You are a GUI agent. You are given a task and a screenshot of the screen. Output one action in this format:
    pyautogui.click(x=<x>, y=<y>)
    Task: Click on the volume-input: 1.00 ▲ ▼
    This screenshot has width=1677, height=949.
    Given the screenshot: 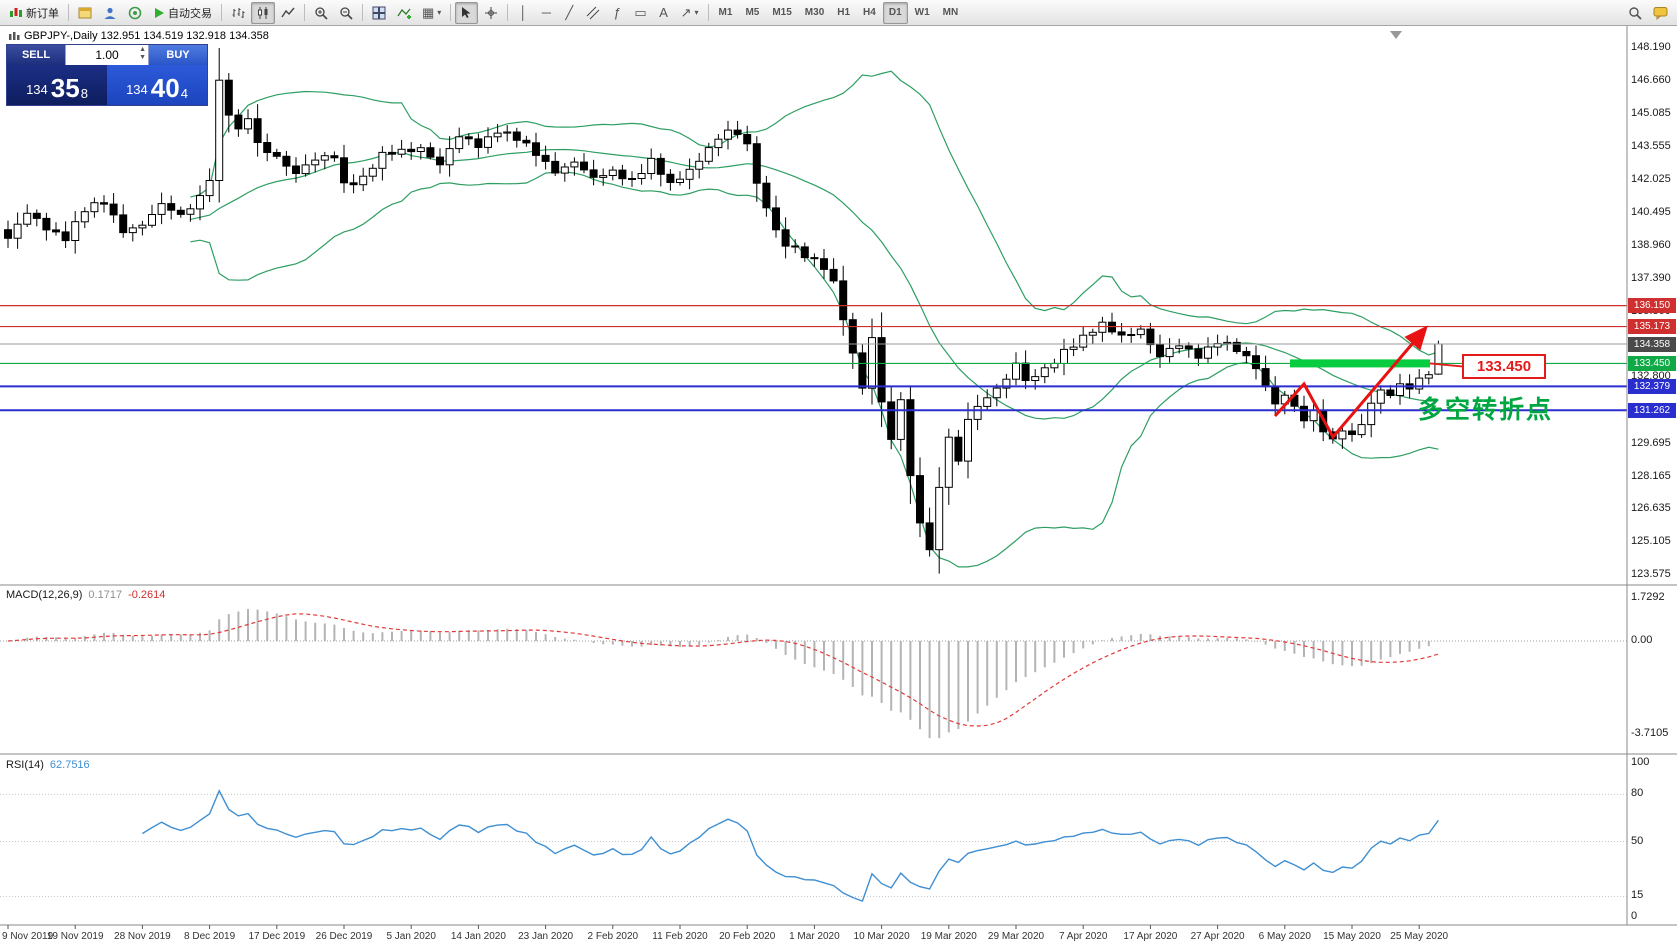 What is the action you would take?
    pyautogui.click(x=107, y=55)
    